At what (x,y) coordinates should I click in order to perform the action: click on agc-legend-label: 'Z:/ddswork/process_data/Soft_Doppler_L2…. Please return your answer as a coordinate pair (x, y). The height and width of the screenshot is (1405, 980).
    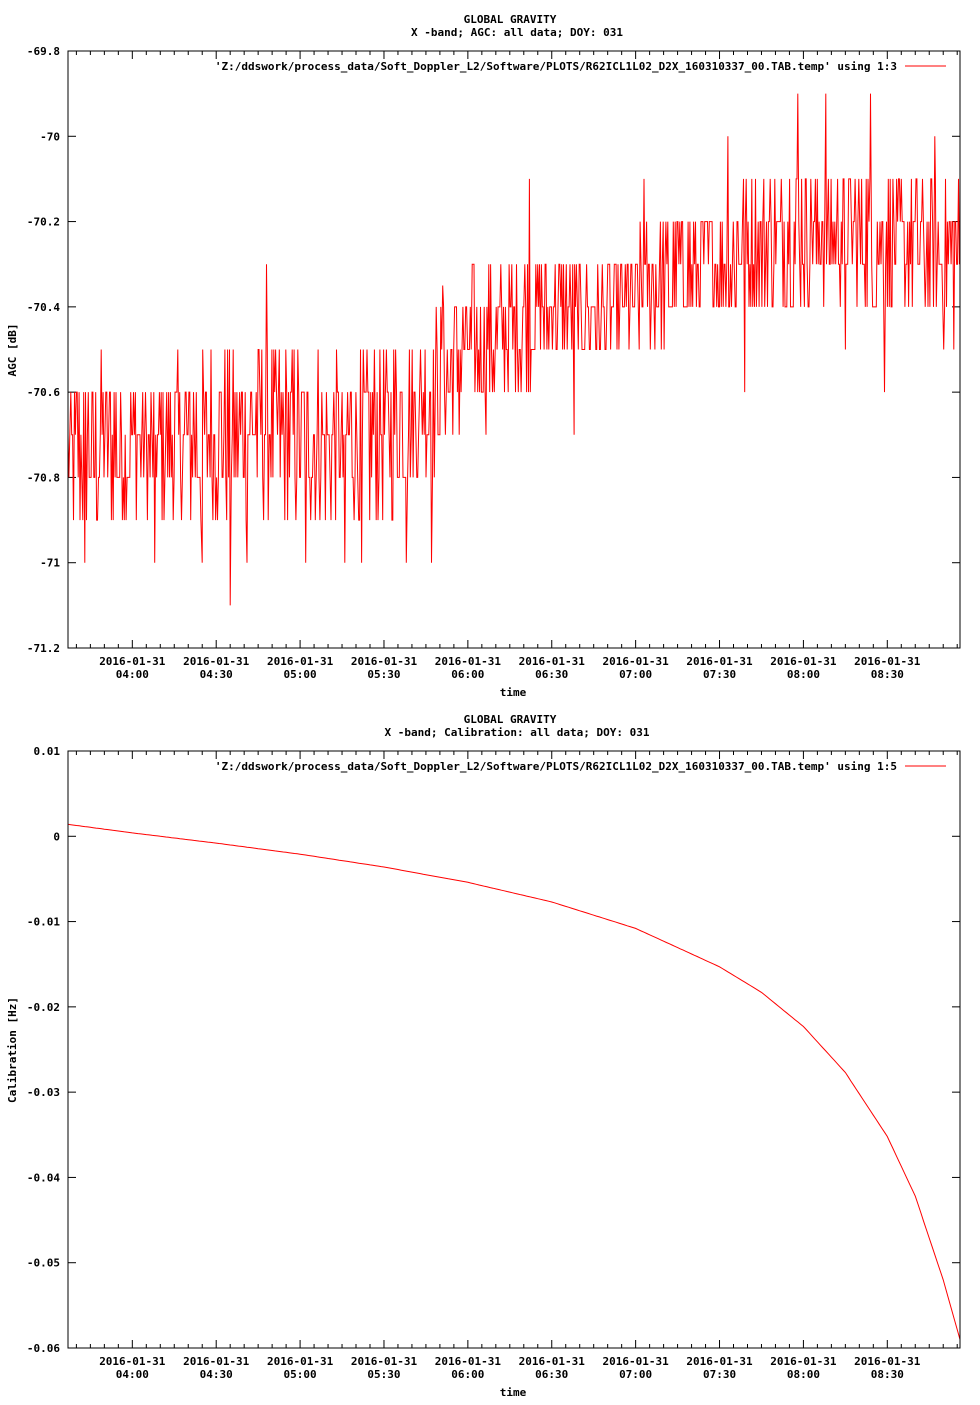
    Looking at the image, I should click on (556, 66).